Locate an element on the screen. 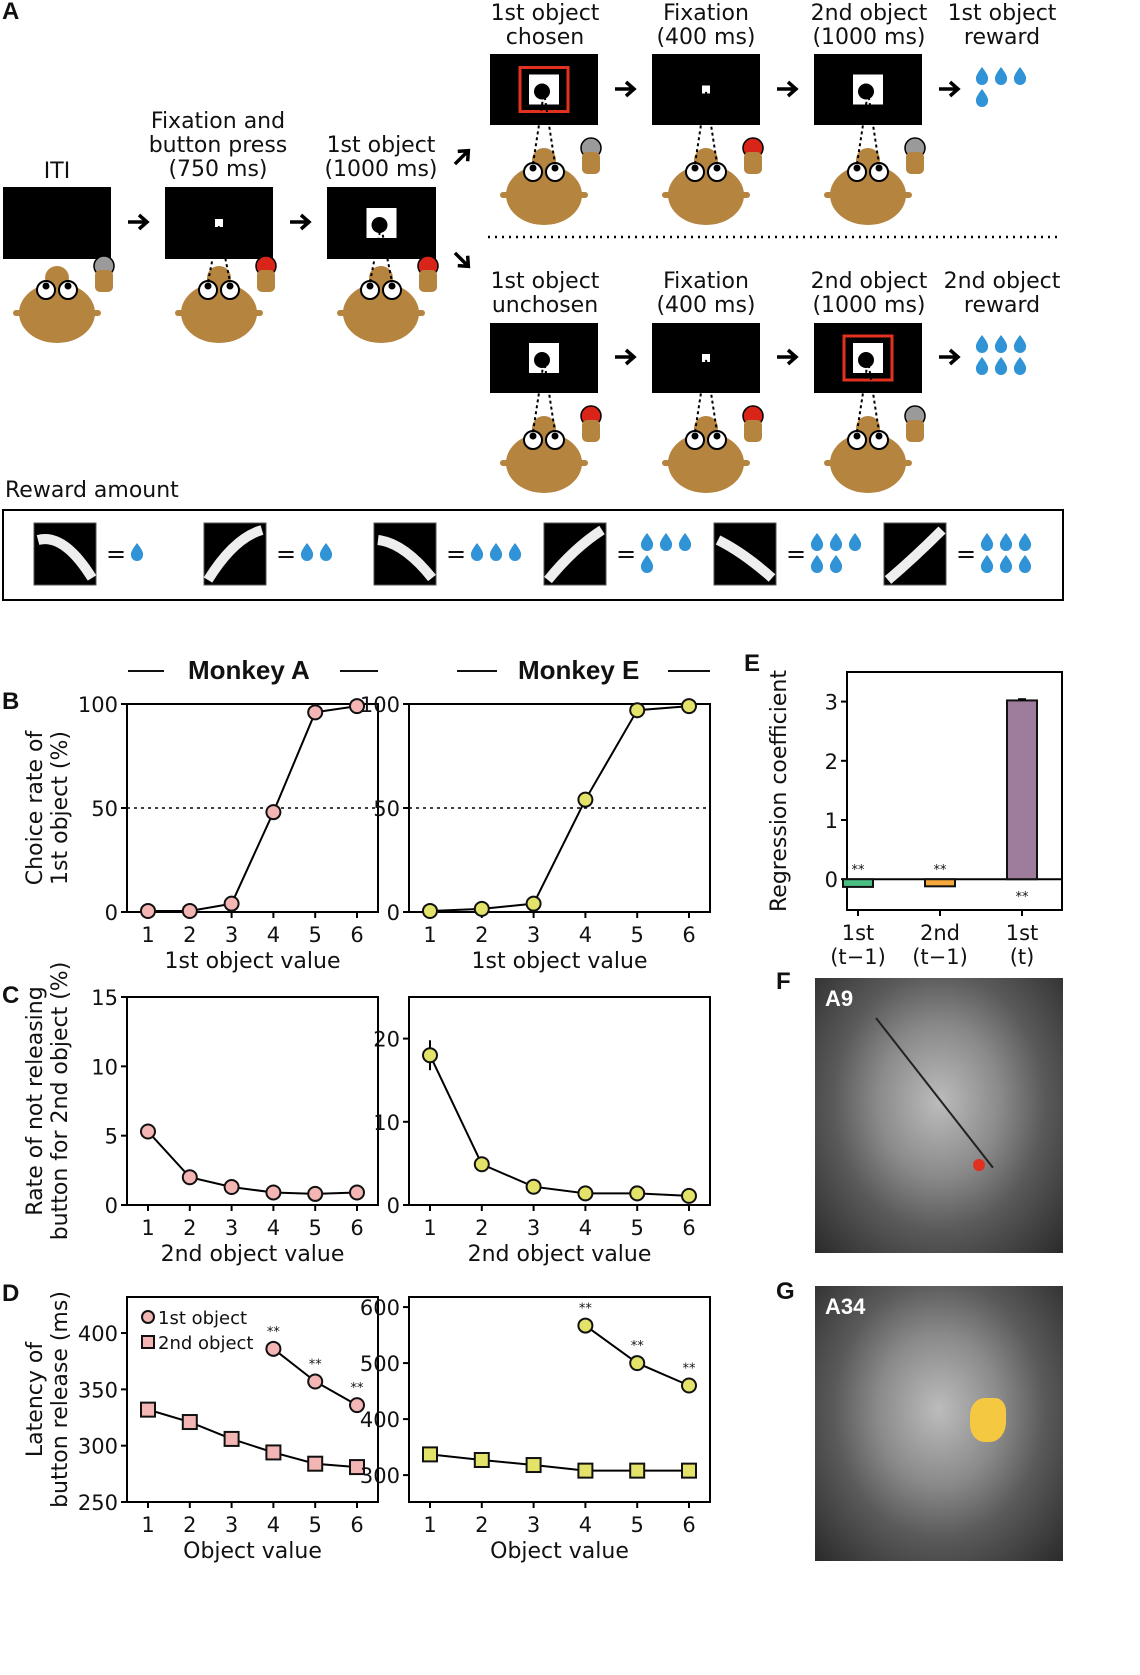  stage-label: unchosen is located at coordinates (545, 305).